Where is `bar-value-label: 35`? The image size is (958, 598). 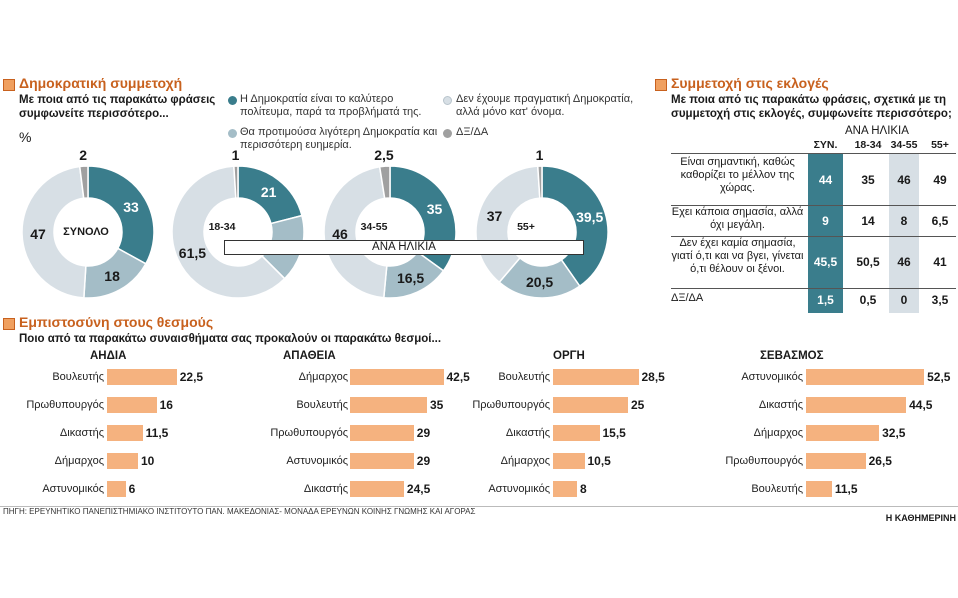 bar-value-label: 35 is located at coordinates (437, 405).